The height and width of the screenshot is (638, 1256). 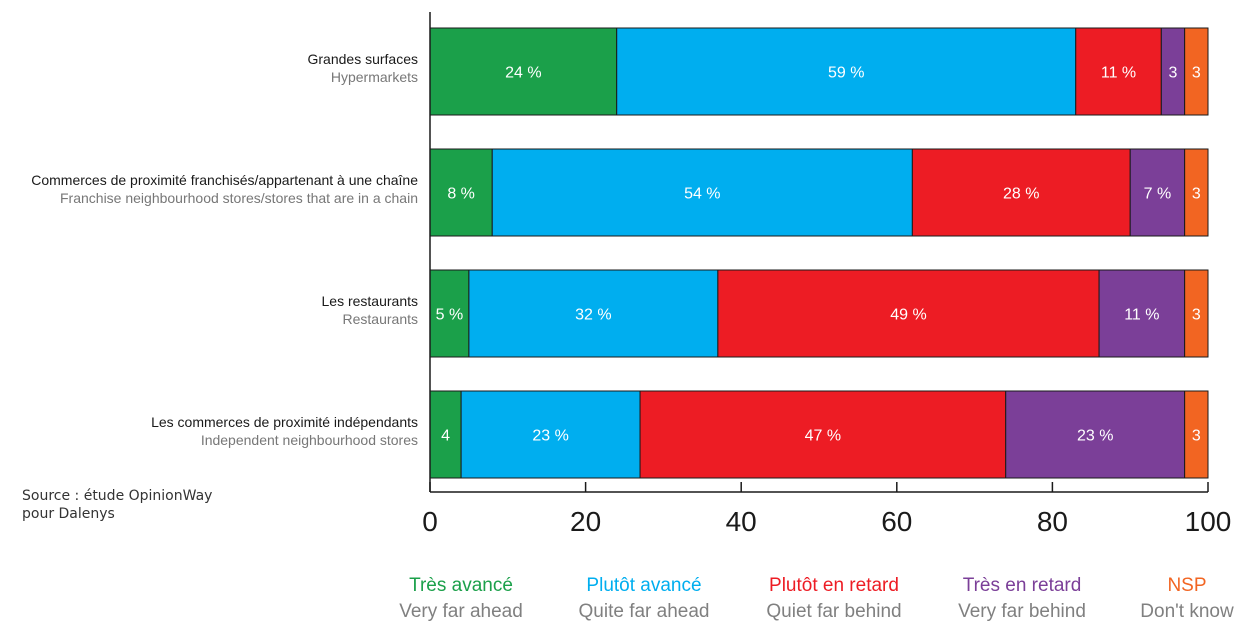 What do you see at coordinates (1187, 585) in the screenshot?
I see `legend-label: NSP` at bounding box center [1187, 585].